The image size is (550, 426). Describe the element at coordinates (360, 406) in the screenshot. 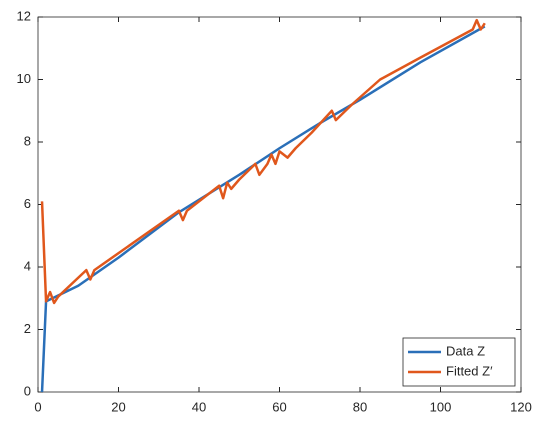

I see `x-tick-label: 80` at that location.